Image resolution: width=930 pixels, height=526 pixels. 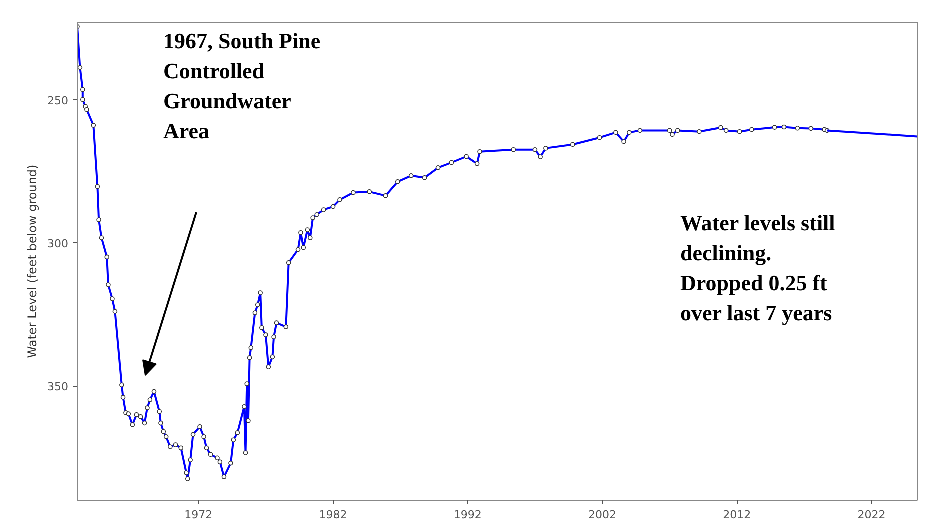 I want to click on x-tick-label: 2022, so click(x=872, y=515).